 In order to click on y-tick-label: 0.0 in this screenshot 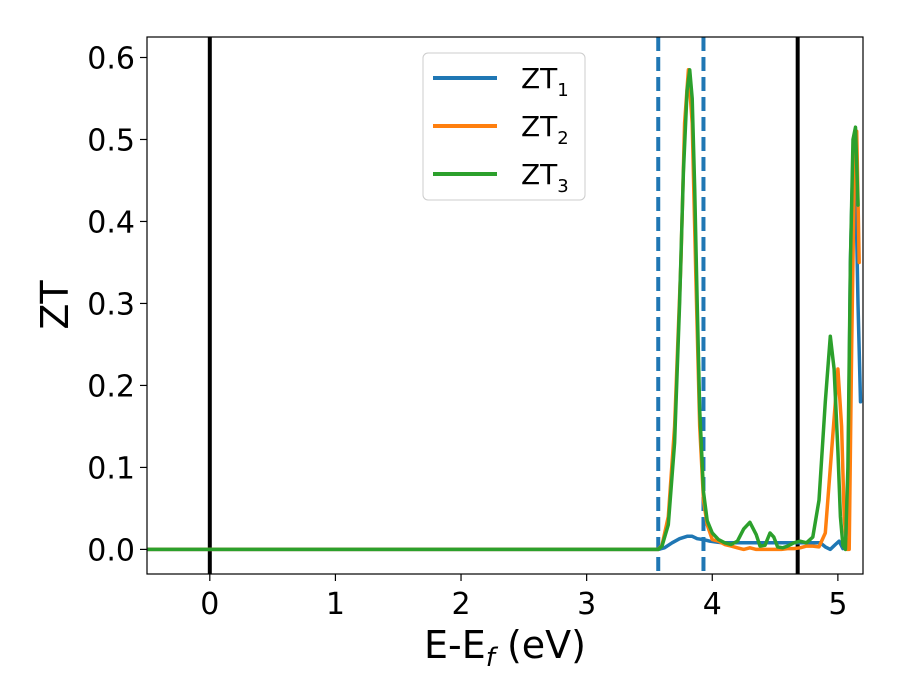, I will do `click(111, 550)`.